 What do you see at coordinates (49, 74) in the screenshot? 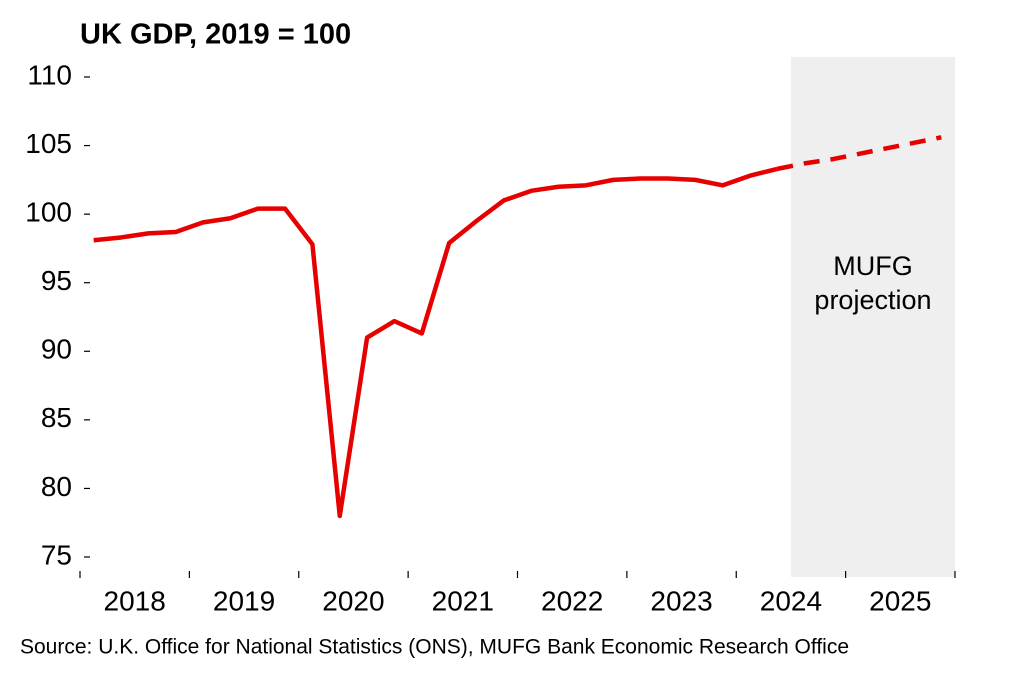
I see `y-tick-label: 110` at bounding box center [49, 74].